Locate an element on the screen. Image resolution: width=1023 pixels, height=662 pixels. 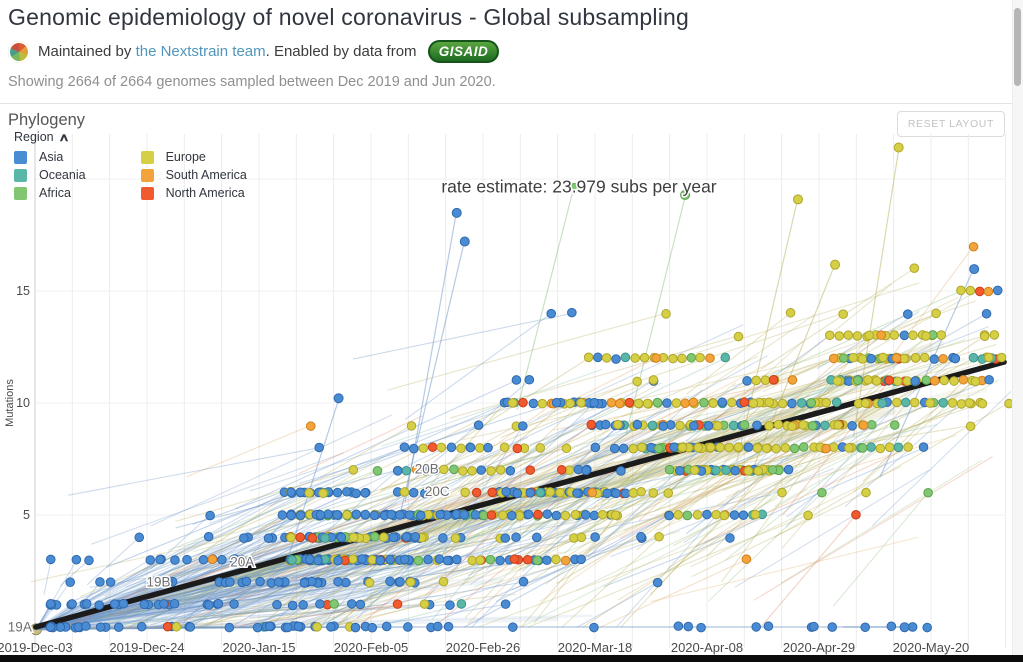
x-tick-label: 2020-Feb-05 is located at coordinates (371, 647).